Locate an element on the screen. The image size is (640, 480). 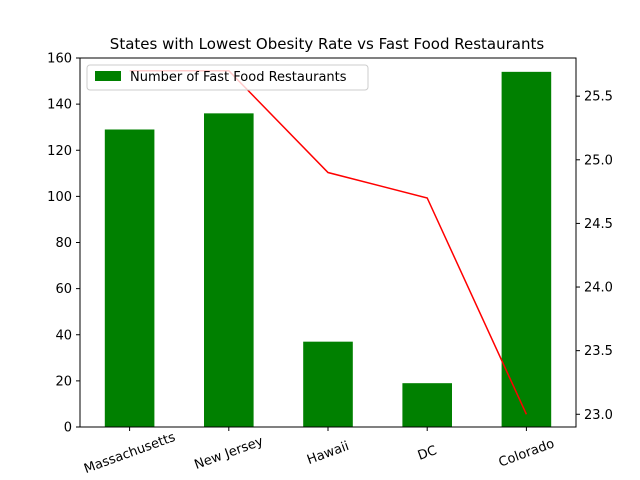
legend-box is located at coordinates (227, 77).